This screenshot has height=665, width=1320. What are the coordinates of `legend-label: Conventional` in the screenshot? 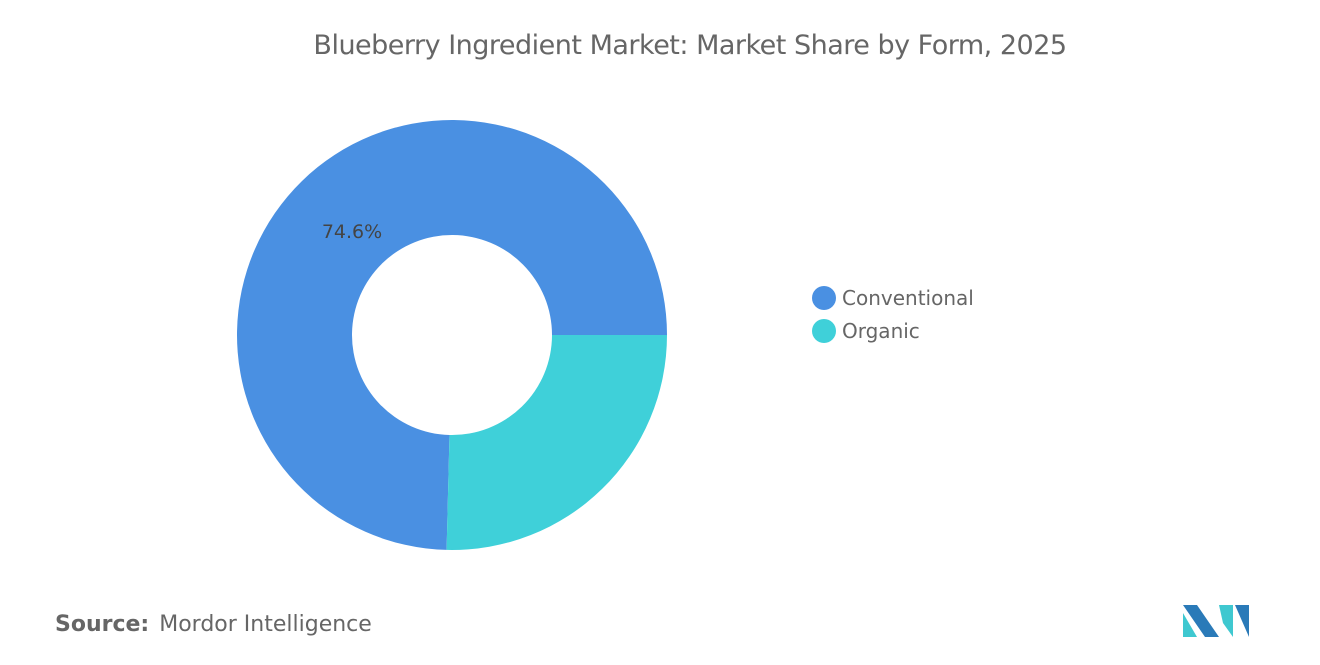 It's located at (908, 298).